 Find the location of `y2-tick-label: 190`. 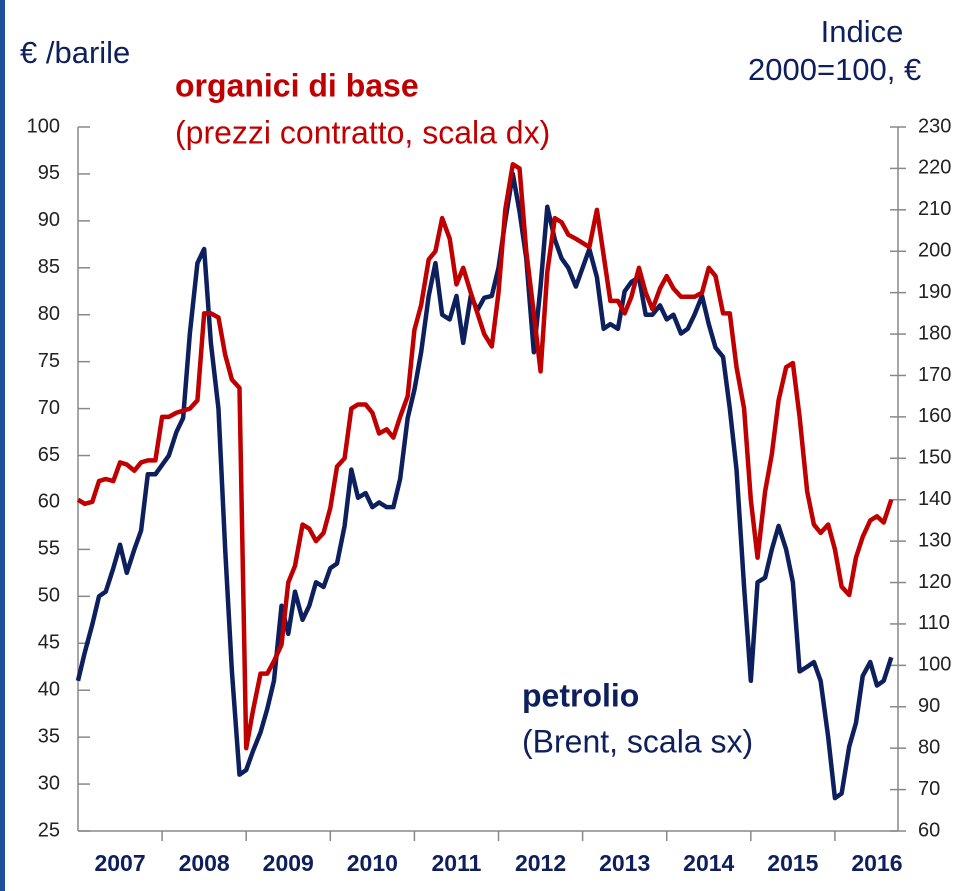

y2-tick-label: 190 is located at coordinates (934, 292).